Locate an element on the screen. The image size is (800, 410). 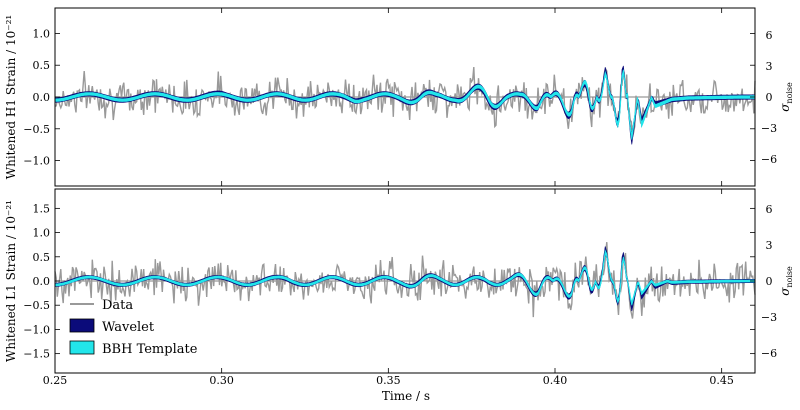
x-axis: Time / s 0.25 0.30 0.35 0.40 0.45 is located at coordinates (388, 388).